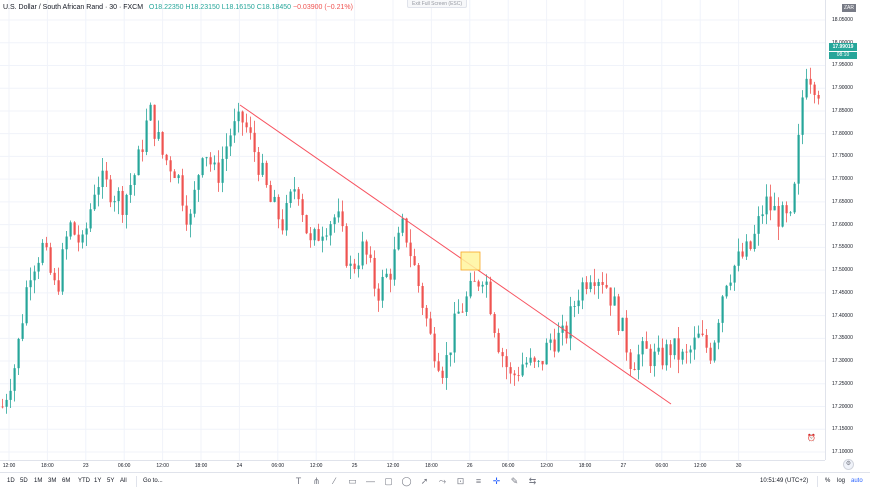 The image size is (870, 489). Describe the element at coordinates (239, 466) in the screenshot. I see `time-tick-label: 24` at that location.